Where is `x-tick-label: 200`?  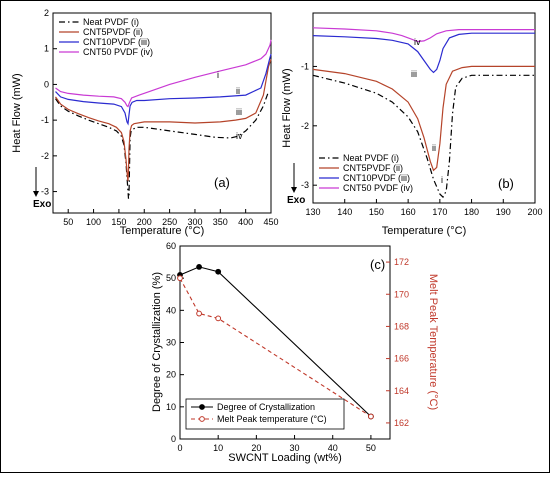
x-tick-label: 200 is located at coordinates (144, 222).